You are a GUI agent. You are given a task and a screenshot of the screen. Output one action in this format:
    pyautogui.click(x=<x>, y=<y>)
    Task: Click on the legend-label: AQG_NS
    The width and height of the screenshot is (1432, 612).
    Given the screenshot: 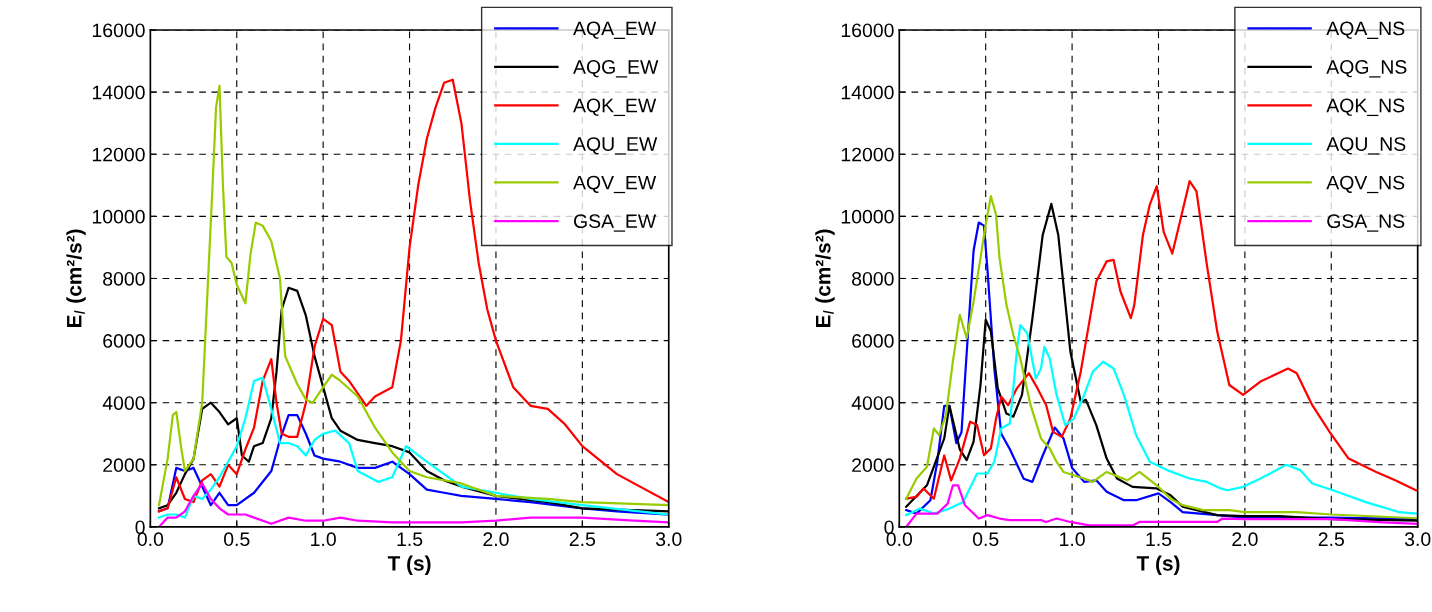 What is the action you would take?
    pyautogui.click(x=1366, y=69)
    